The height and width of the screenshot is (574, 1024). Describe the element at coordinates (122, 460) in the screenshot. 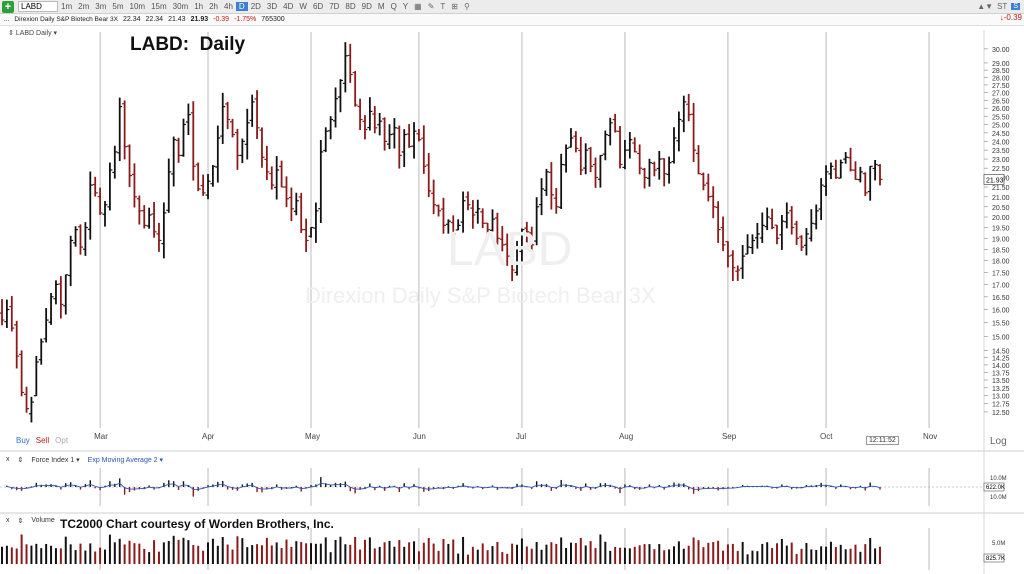

I see `ema-text: Exp Moving Average 2` at that location.